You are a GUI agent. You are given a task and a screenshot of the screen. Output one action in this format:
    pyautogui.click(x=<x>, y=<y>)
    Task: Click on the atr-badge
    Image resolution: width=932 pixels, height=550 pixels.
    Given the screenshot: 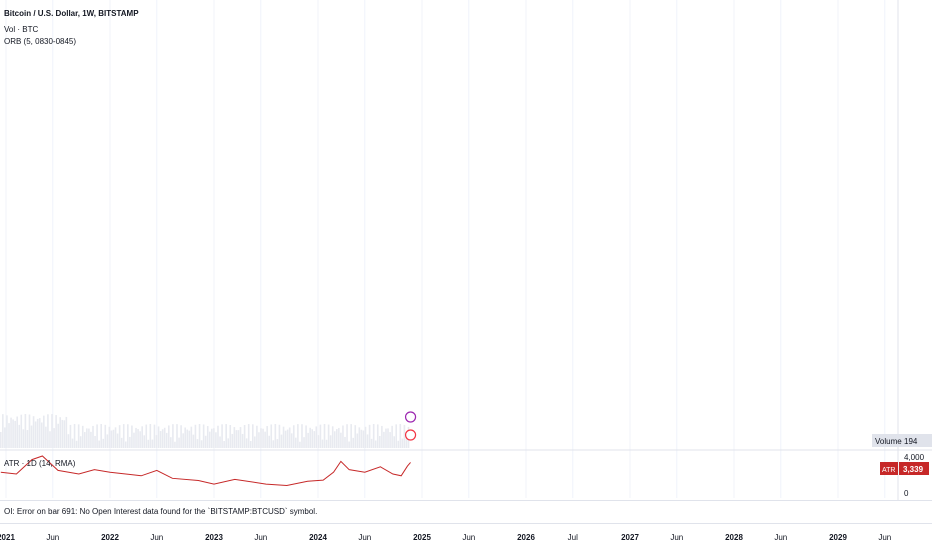 What is the action you would take?
    pyautogui.click(x=889, y=468)
    